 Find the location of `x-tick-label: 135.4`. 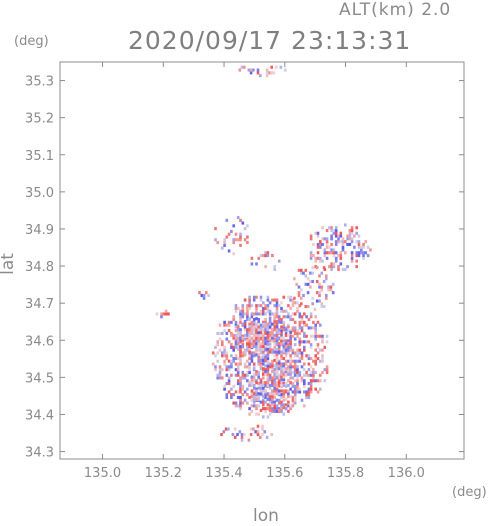

x-tick-label: 135.4 is located at coordinates (223, 473).